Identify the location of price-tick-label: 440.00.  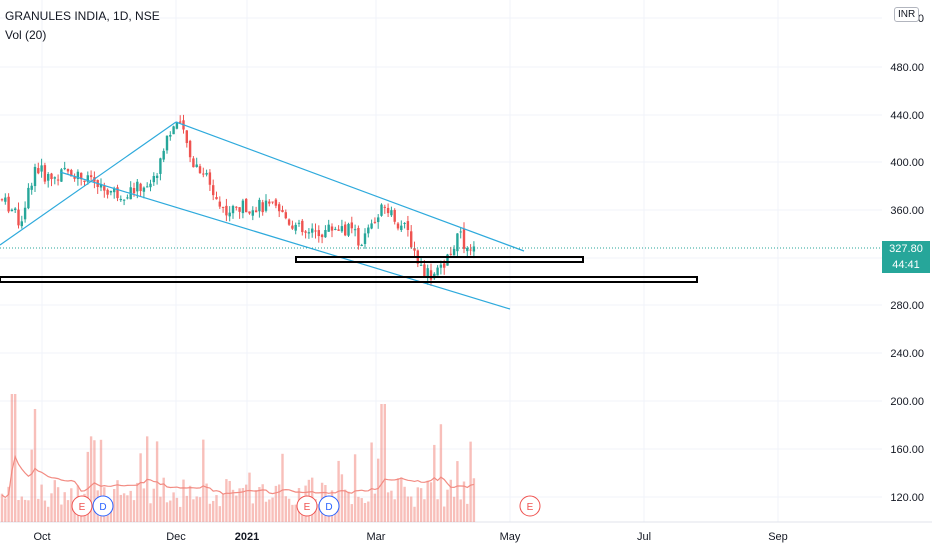
(907, 116).